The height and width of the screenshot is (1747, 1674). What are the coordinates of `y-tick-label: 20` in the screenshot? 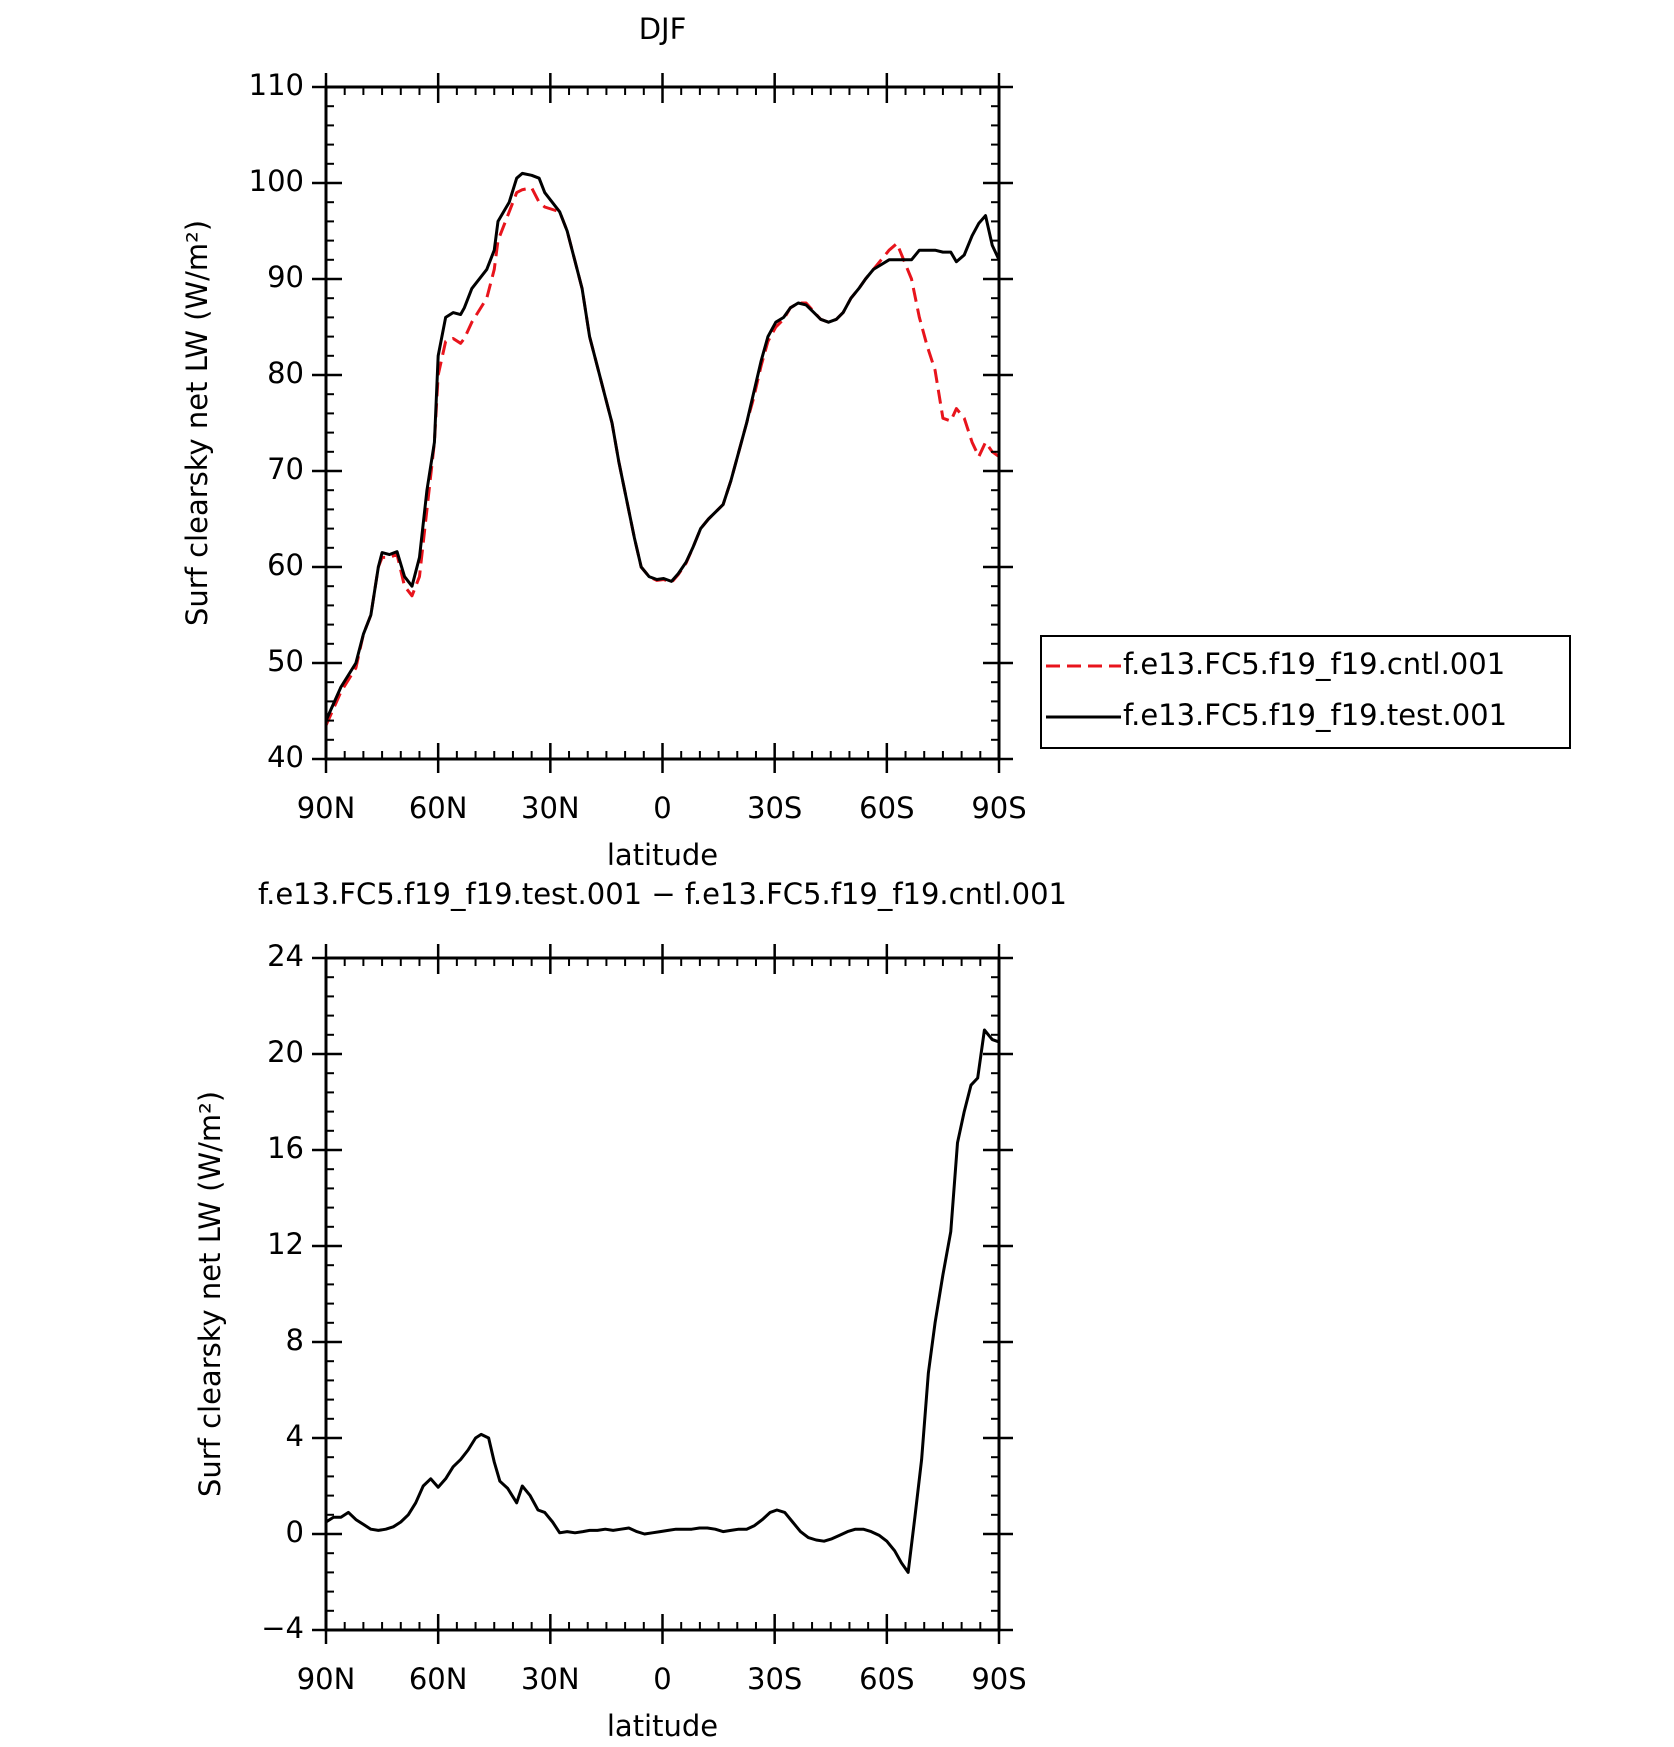 It's located at (285, 1052).